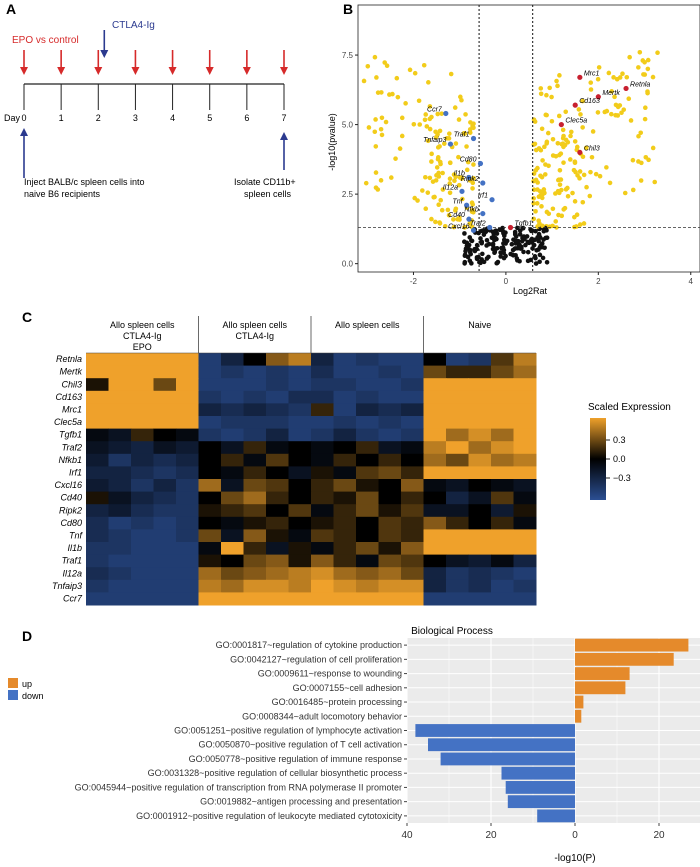  I want to click on heatmap-gene-label: Ripk2, so click(70, 510).